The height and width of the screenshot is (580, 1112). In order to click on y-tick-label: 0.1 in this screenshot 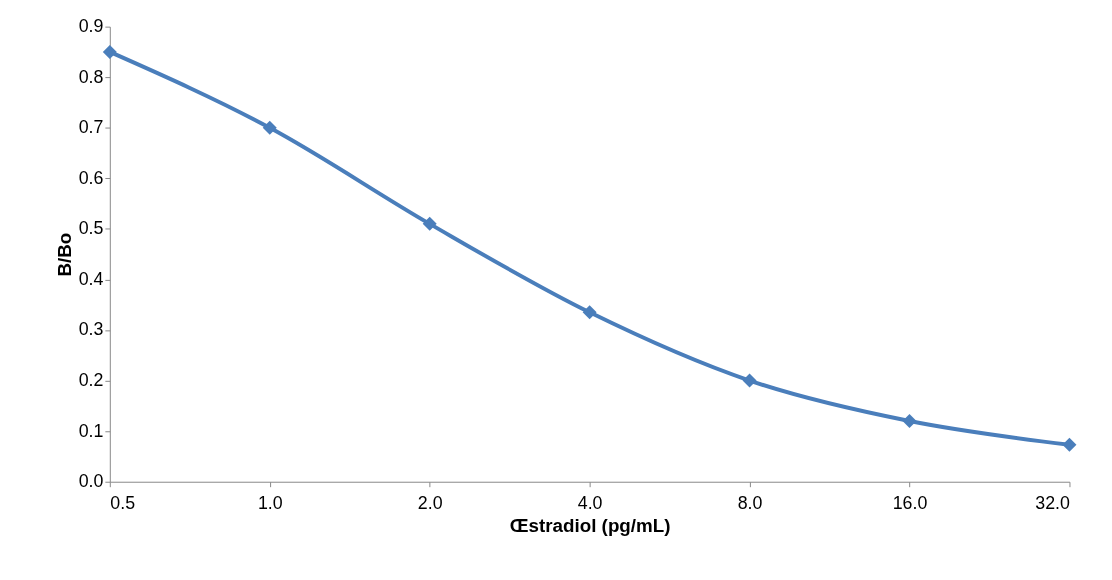, I will do `click(91, 430)`.